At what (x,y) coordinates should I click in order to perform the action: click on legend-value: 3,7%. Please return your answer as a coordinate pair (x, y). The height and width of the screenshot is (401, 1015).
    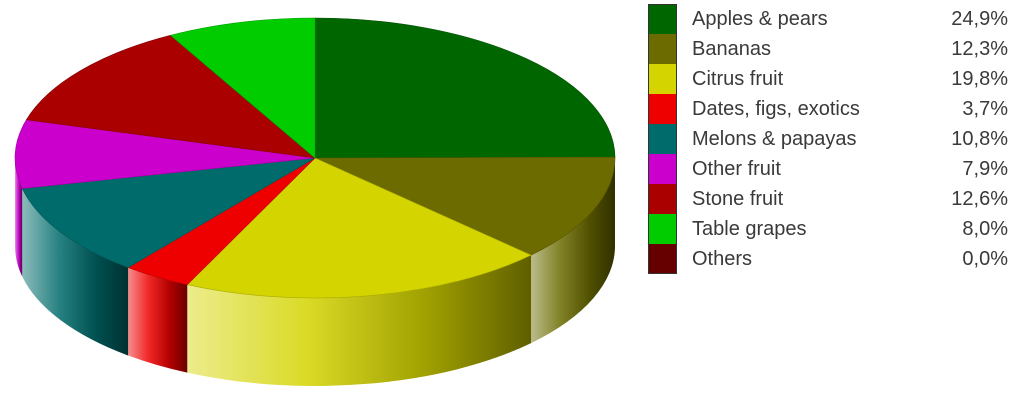
    Looking at the image, I should click on (985, 109).